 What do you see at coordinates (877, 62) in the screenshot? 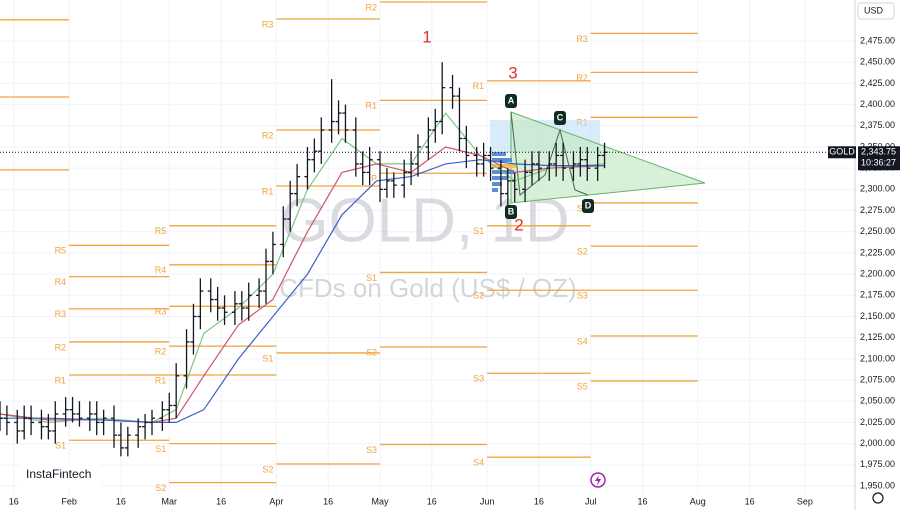
I see `y-tick-label: 2,450.00` at bounding box center [877, 62].